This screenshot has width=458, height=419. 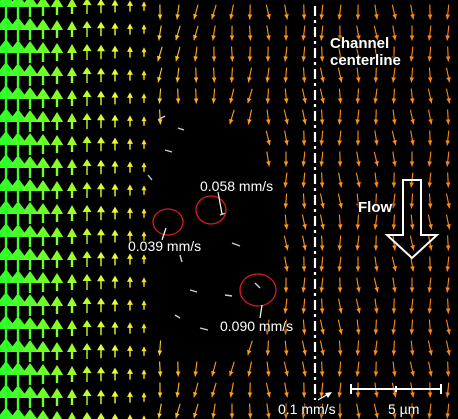 I want to click on streak-dash, so click(x=181, y=129).